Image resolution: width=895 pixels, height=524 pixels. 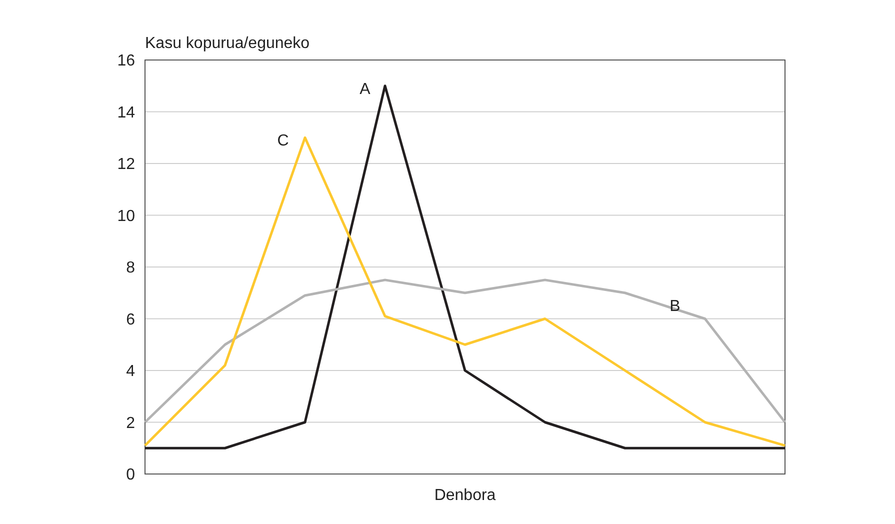 What do you see at coordinates (675, 306) in the screenshot?
I see `series-label: B` at bounding box center [675, 306].